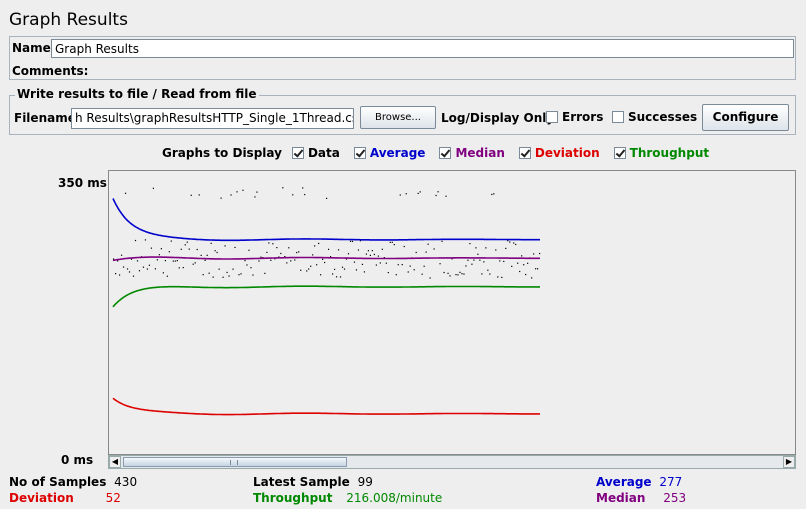  I want to click on stat-latest: Latest Sample 99, so click(313, 482).